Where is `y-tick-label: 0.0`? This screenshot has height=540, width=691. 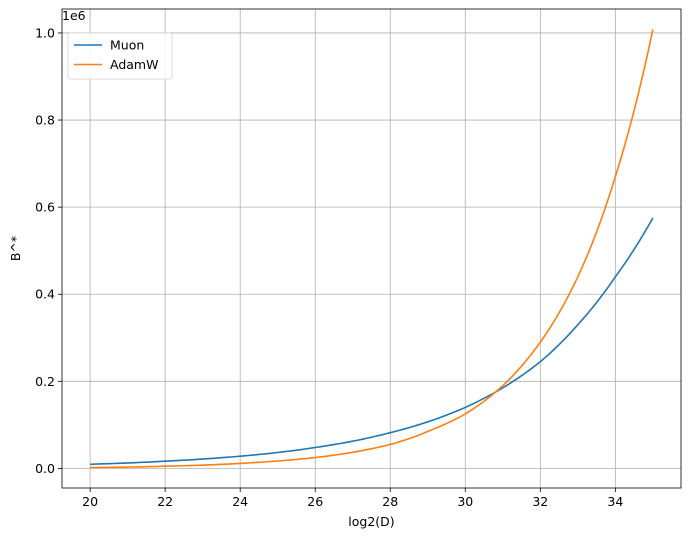
y-tick-label: 0.0 is located at coordinates (45, 468).